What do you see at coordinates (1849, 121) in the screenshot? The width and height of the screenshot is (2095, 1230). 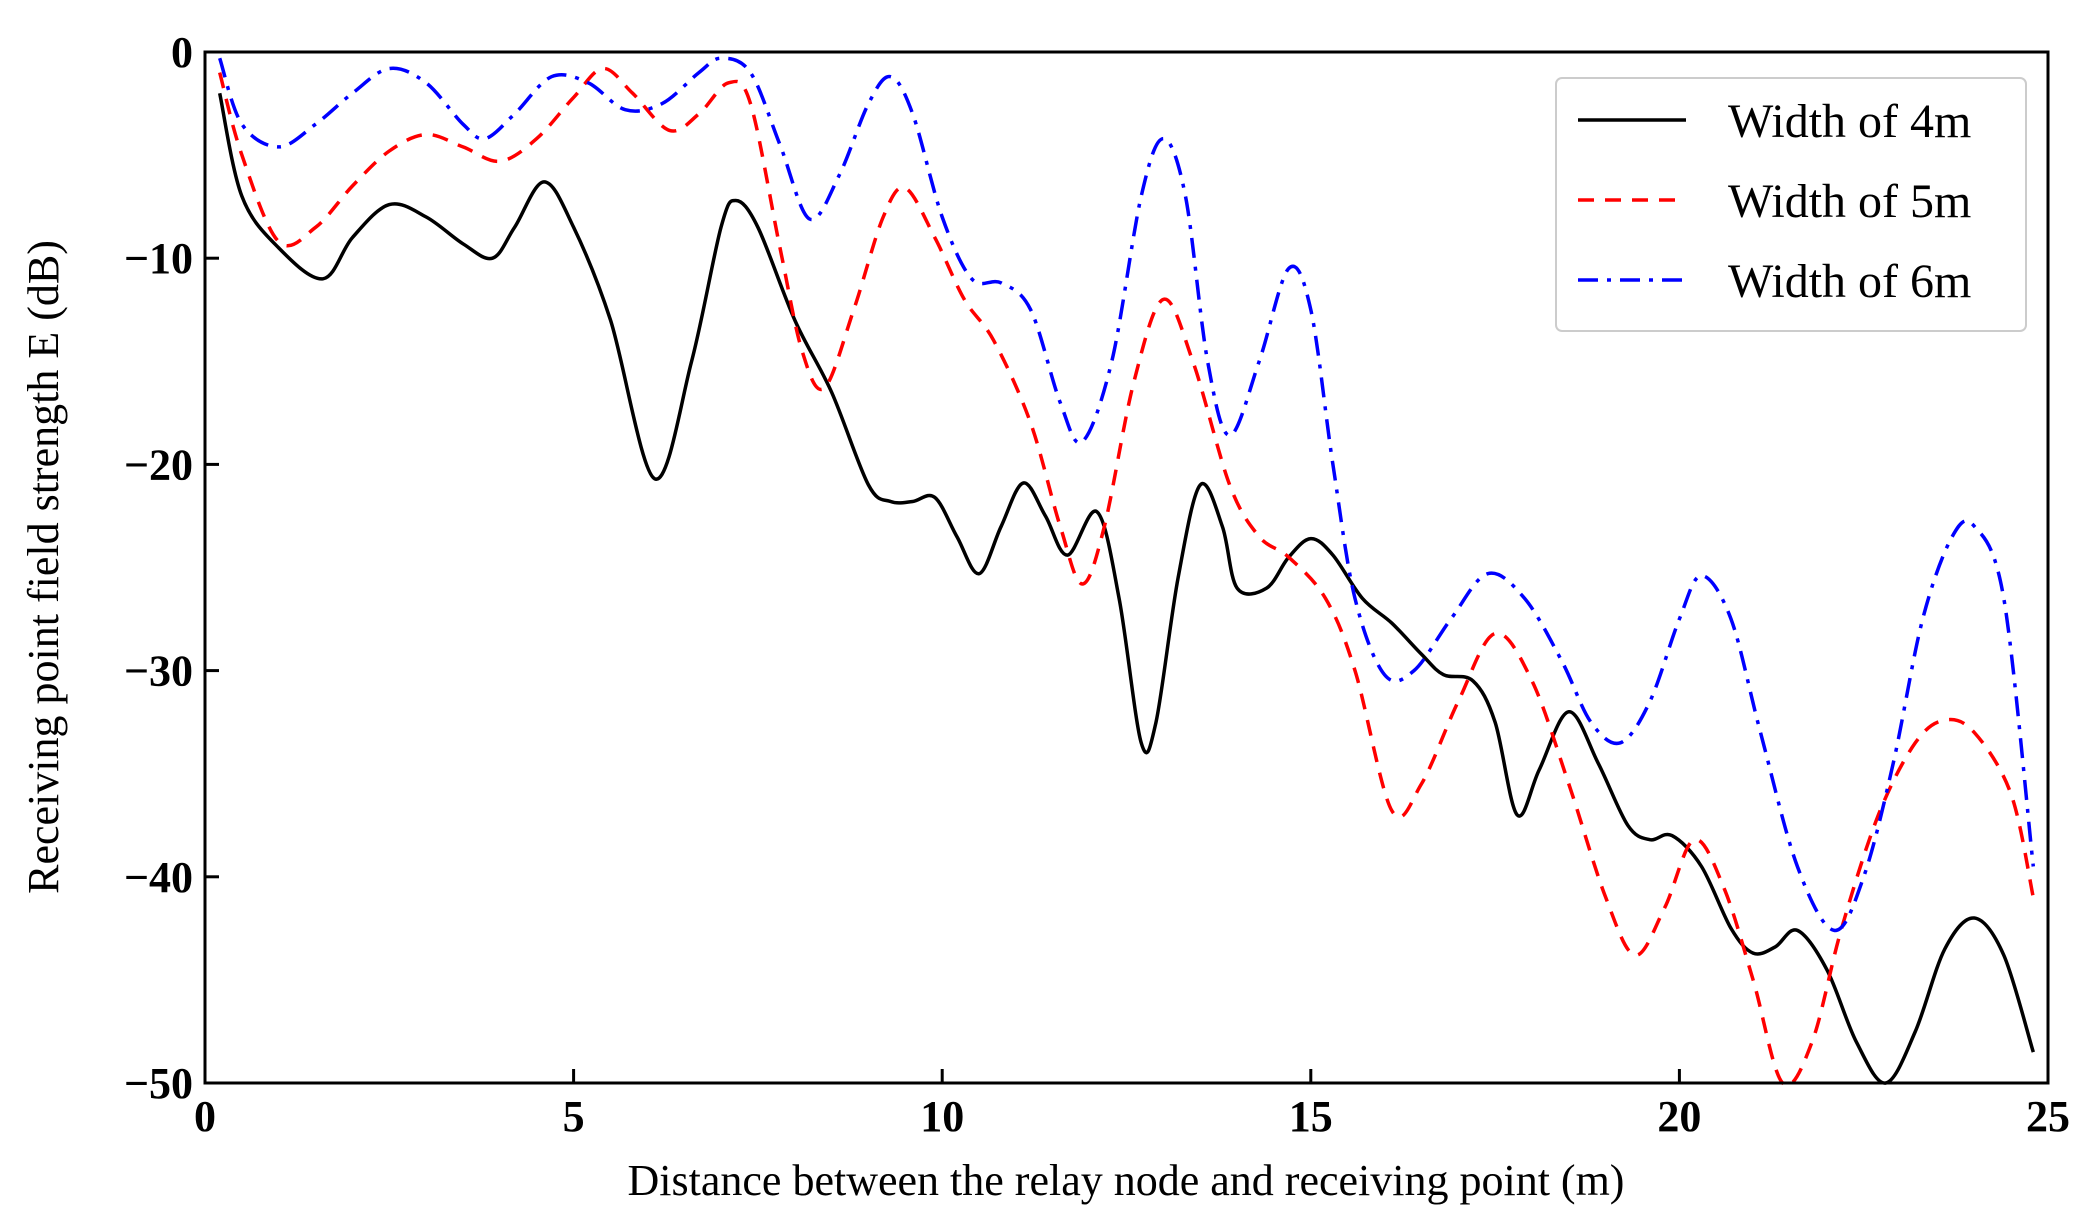 I see `legend-label-1: Width of 4m` at bounding box center [1849, 121].